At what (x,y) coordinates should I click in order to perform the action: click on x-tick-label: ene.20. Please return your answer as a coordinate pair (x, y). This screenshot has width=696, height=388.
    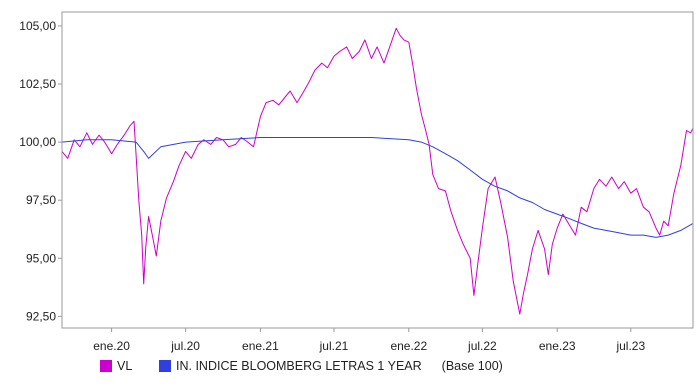
    Looking at the image, I should click on (111, 346).